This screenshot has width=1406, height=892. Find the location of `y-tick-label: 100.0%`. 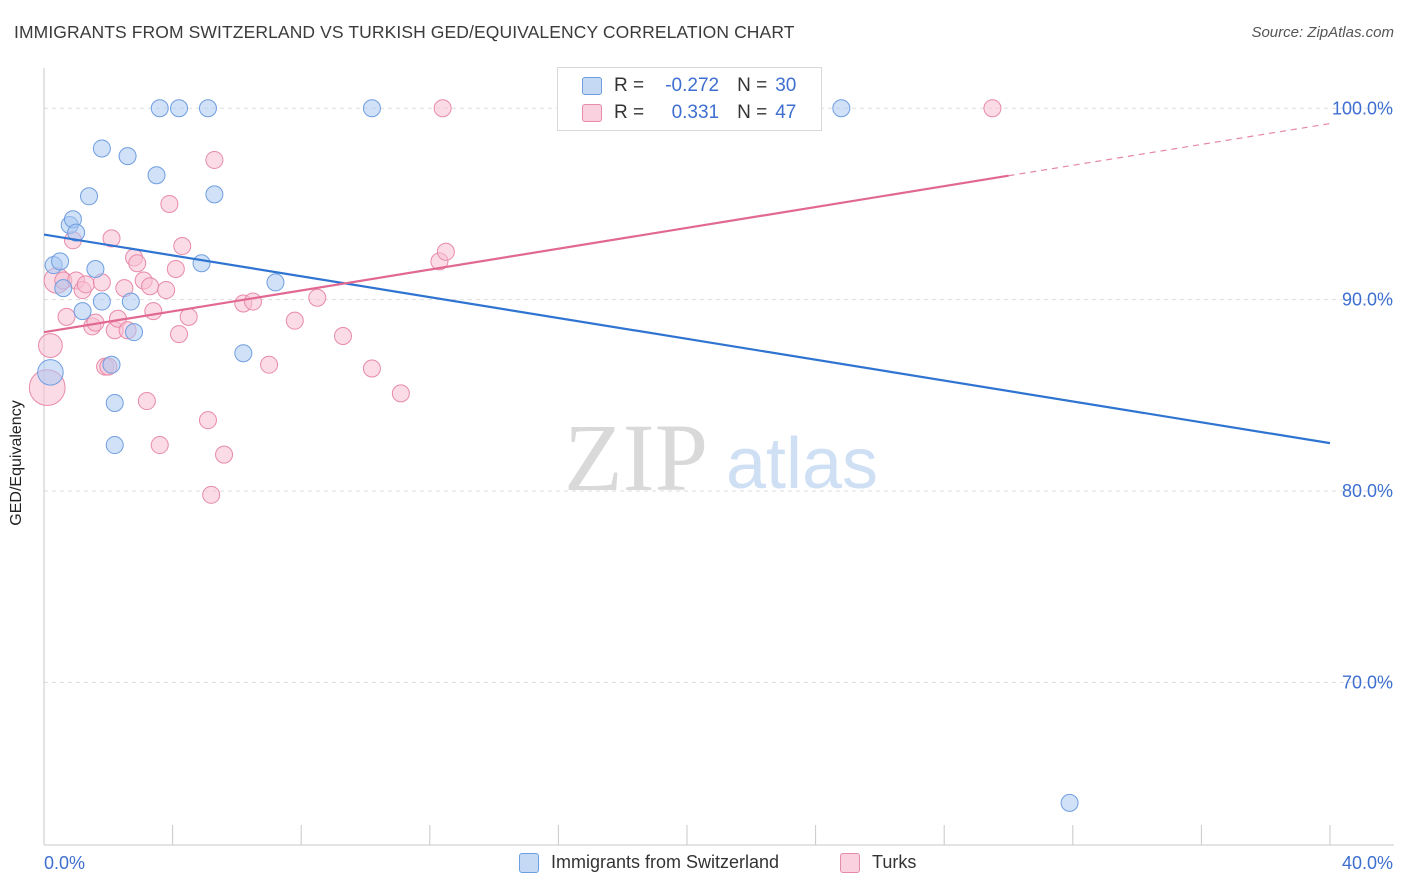

y-tick-label: 100.0% is located at coordinates (1362, 108).